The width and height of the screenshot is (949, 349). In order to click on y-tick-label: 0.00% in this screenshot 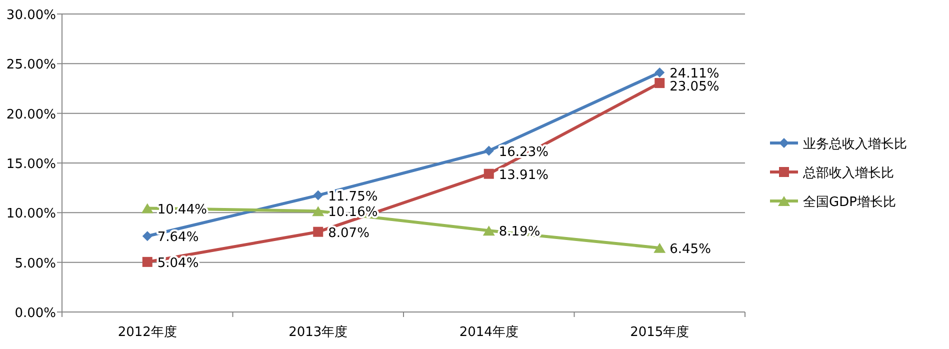, I will do `click(35, 313)`.